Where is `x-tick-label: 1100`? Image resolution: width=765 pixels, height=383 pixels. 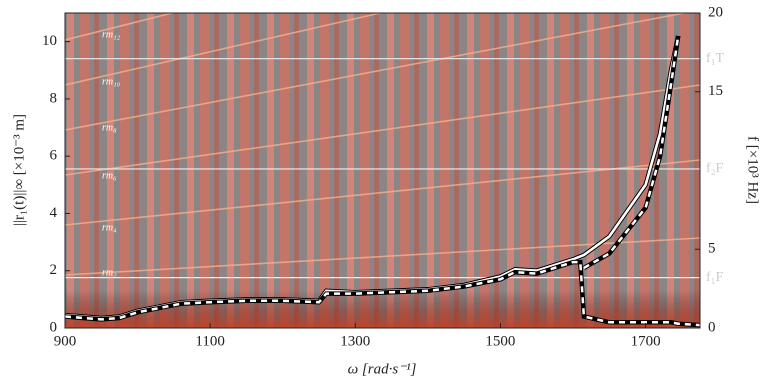 x-tick-label: 1100 is located at coordinates (209, 341).